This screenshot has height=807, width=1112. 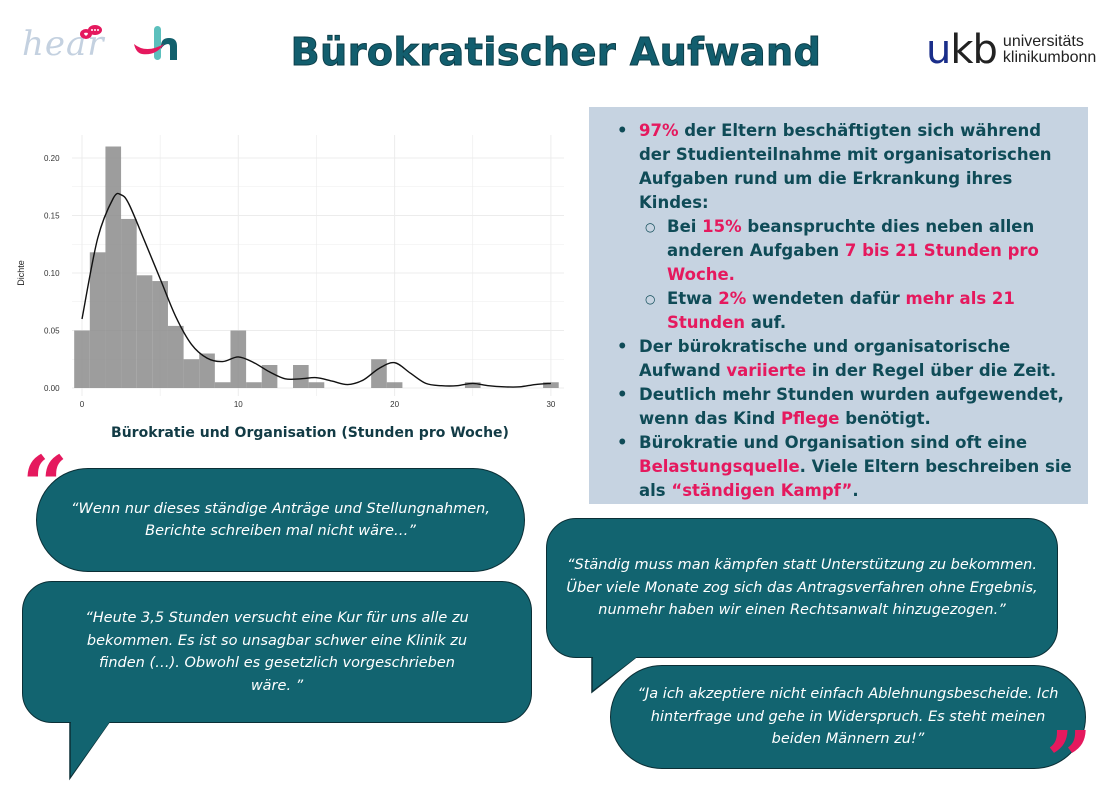 What do you see at coordinates (155, 43) in the screenshot?
I see `h-brand-logo` at bounding box center [155, 43].